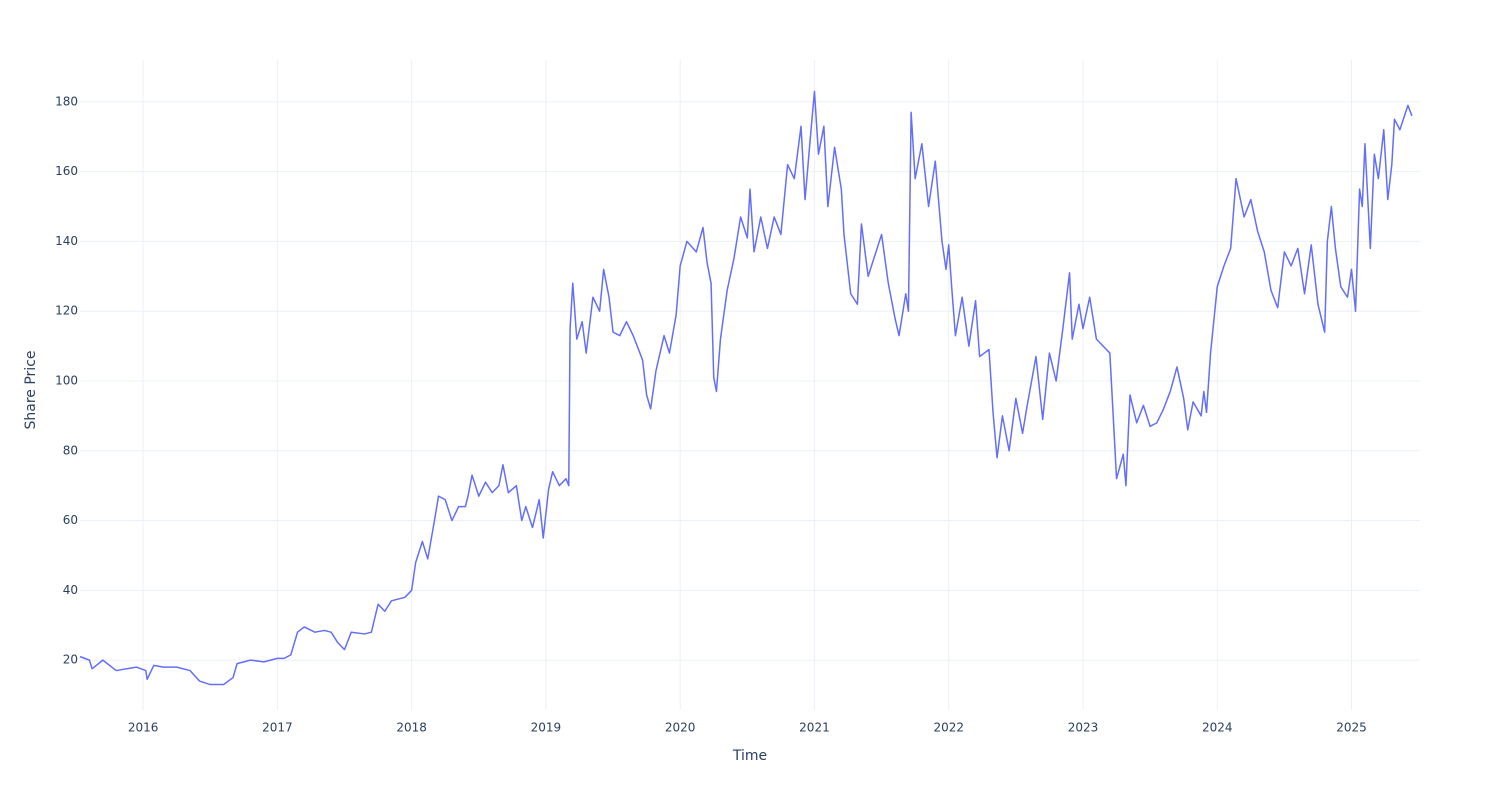 Image resolution: width=1500 pixels, height=800 pixels. I want to click on x-tick-label: 2018, so click(411, 728).